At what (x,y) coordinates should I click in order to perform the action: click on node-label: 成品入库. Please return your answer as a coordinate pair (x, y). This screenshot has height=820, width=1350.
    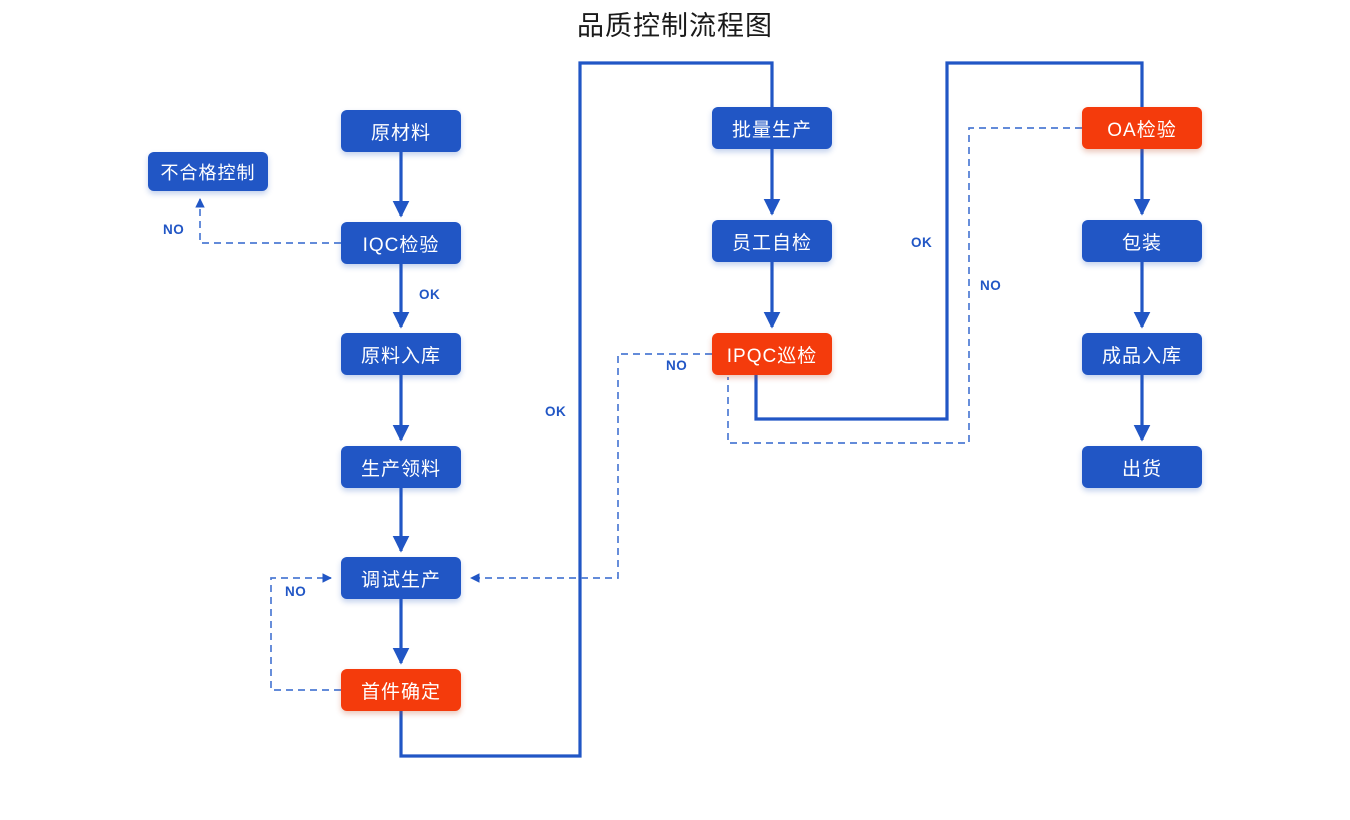
    Looking at the image, I should click on (1141, 356).